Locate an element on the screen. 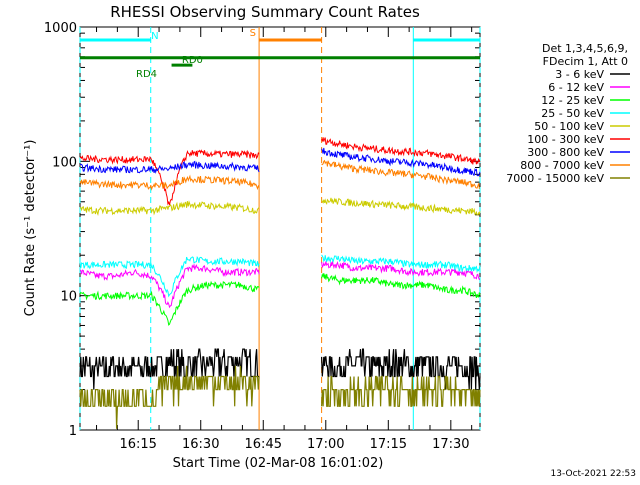 The image size is (640, 485). x-tick-label: 16:30 is located at coordinates (200, 444).